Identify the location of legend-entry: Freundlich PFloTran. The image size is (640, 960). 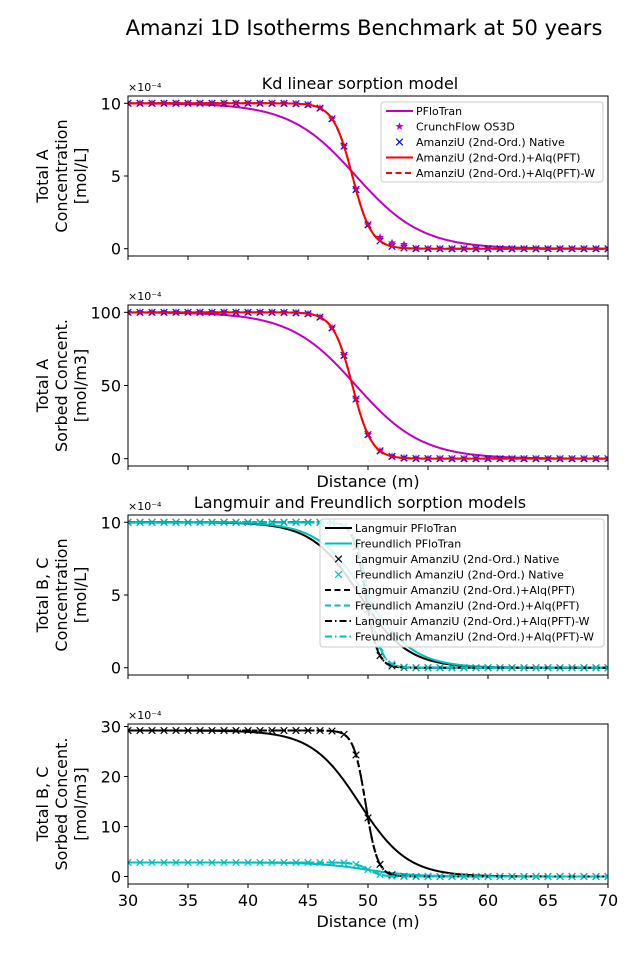
(408, 544).